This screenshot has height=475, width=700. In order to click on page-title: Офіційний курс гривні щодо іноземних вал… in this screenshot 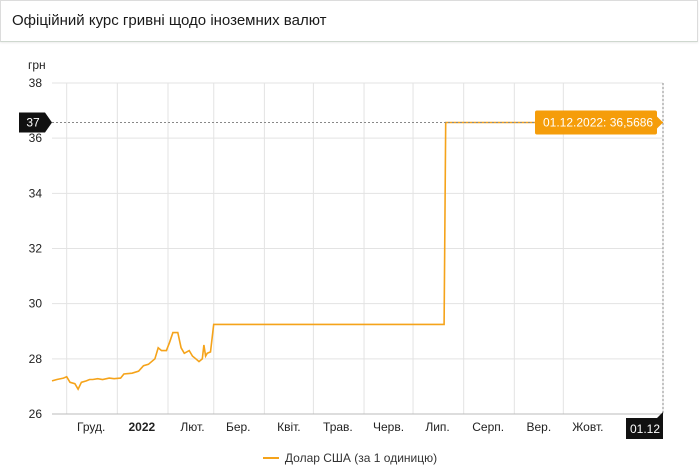, I will do `click(169, 20)`.